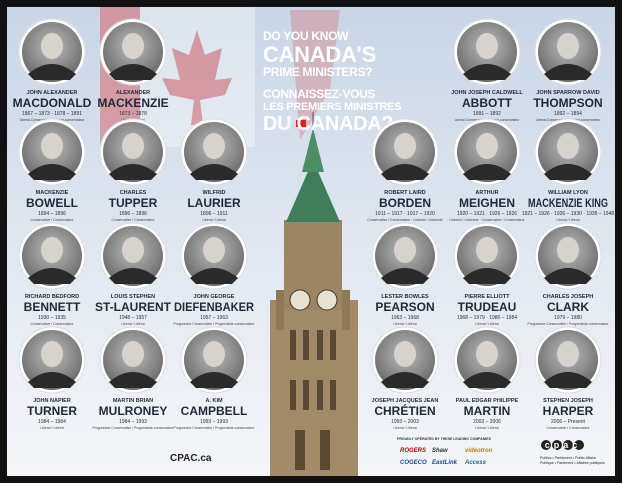 The image size is (622, 483). Describe the element at coordinates (413, 463) in the screenshot. I see `sponsor-logo: COGECO` at that location.